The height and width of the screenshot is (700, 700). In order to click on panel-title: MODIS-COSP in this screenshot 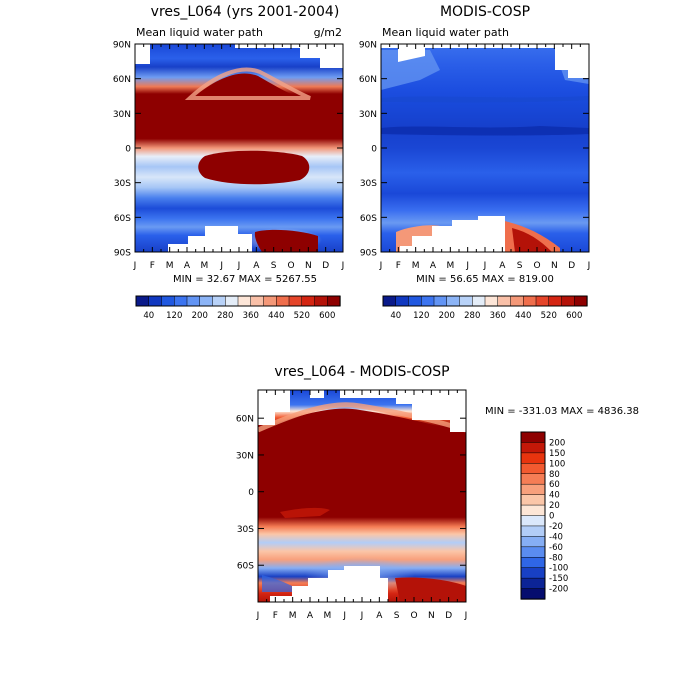, I will do `click(485, 12)`.